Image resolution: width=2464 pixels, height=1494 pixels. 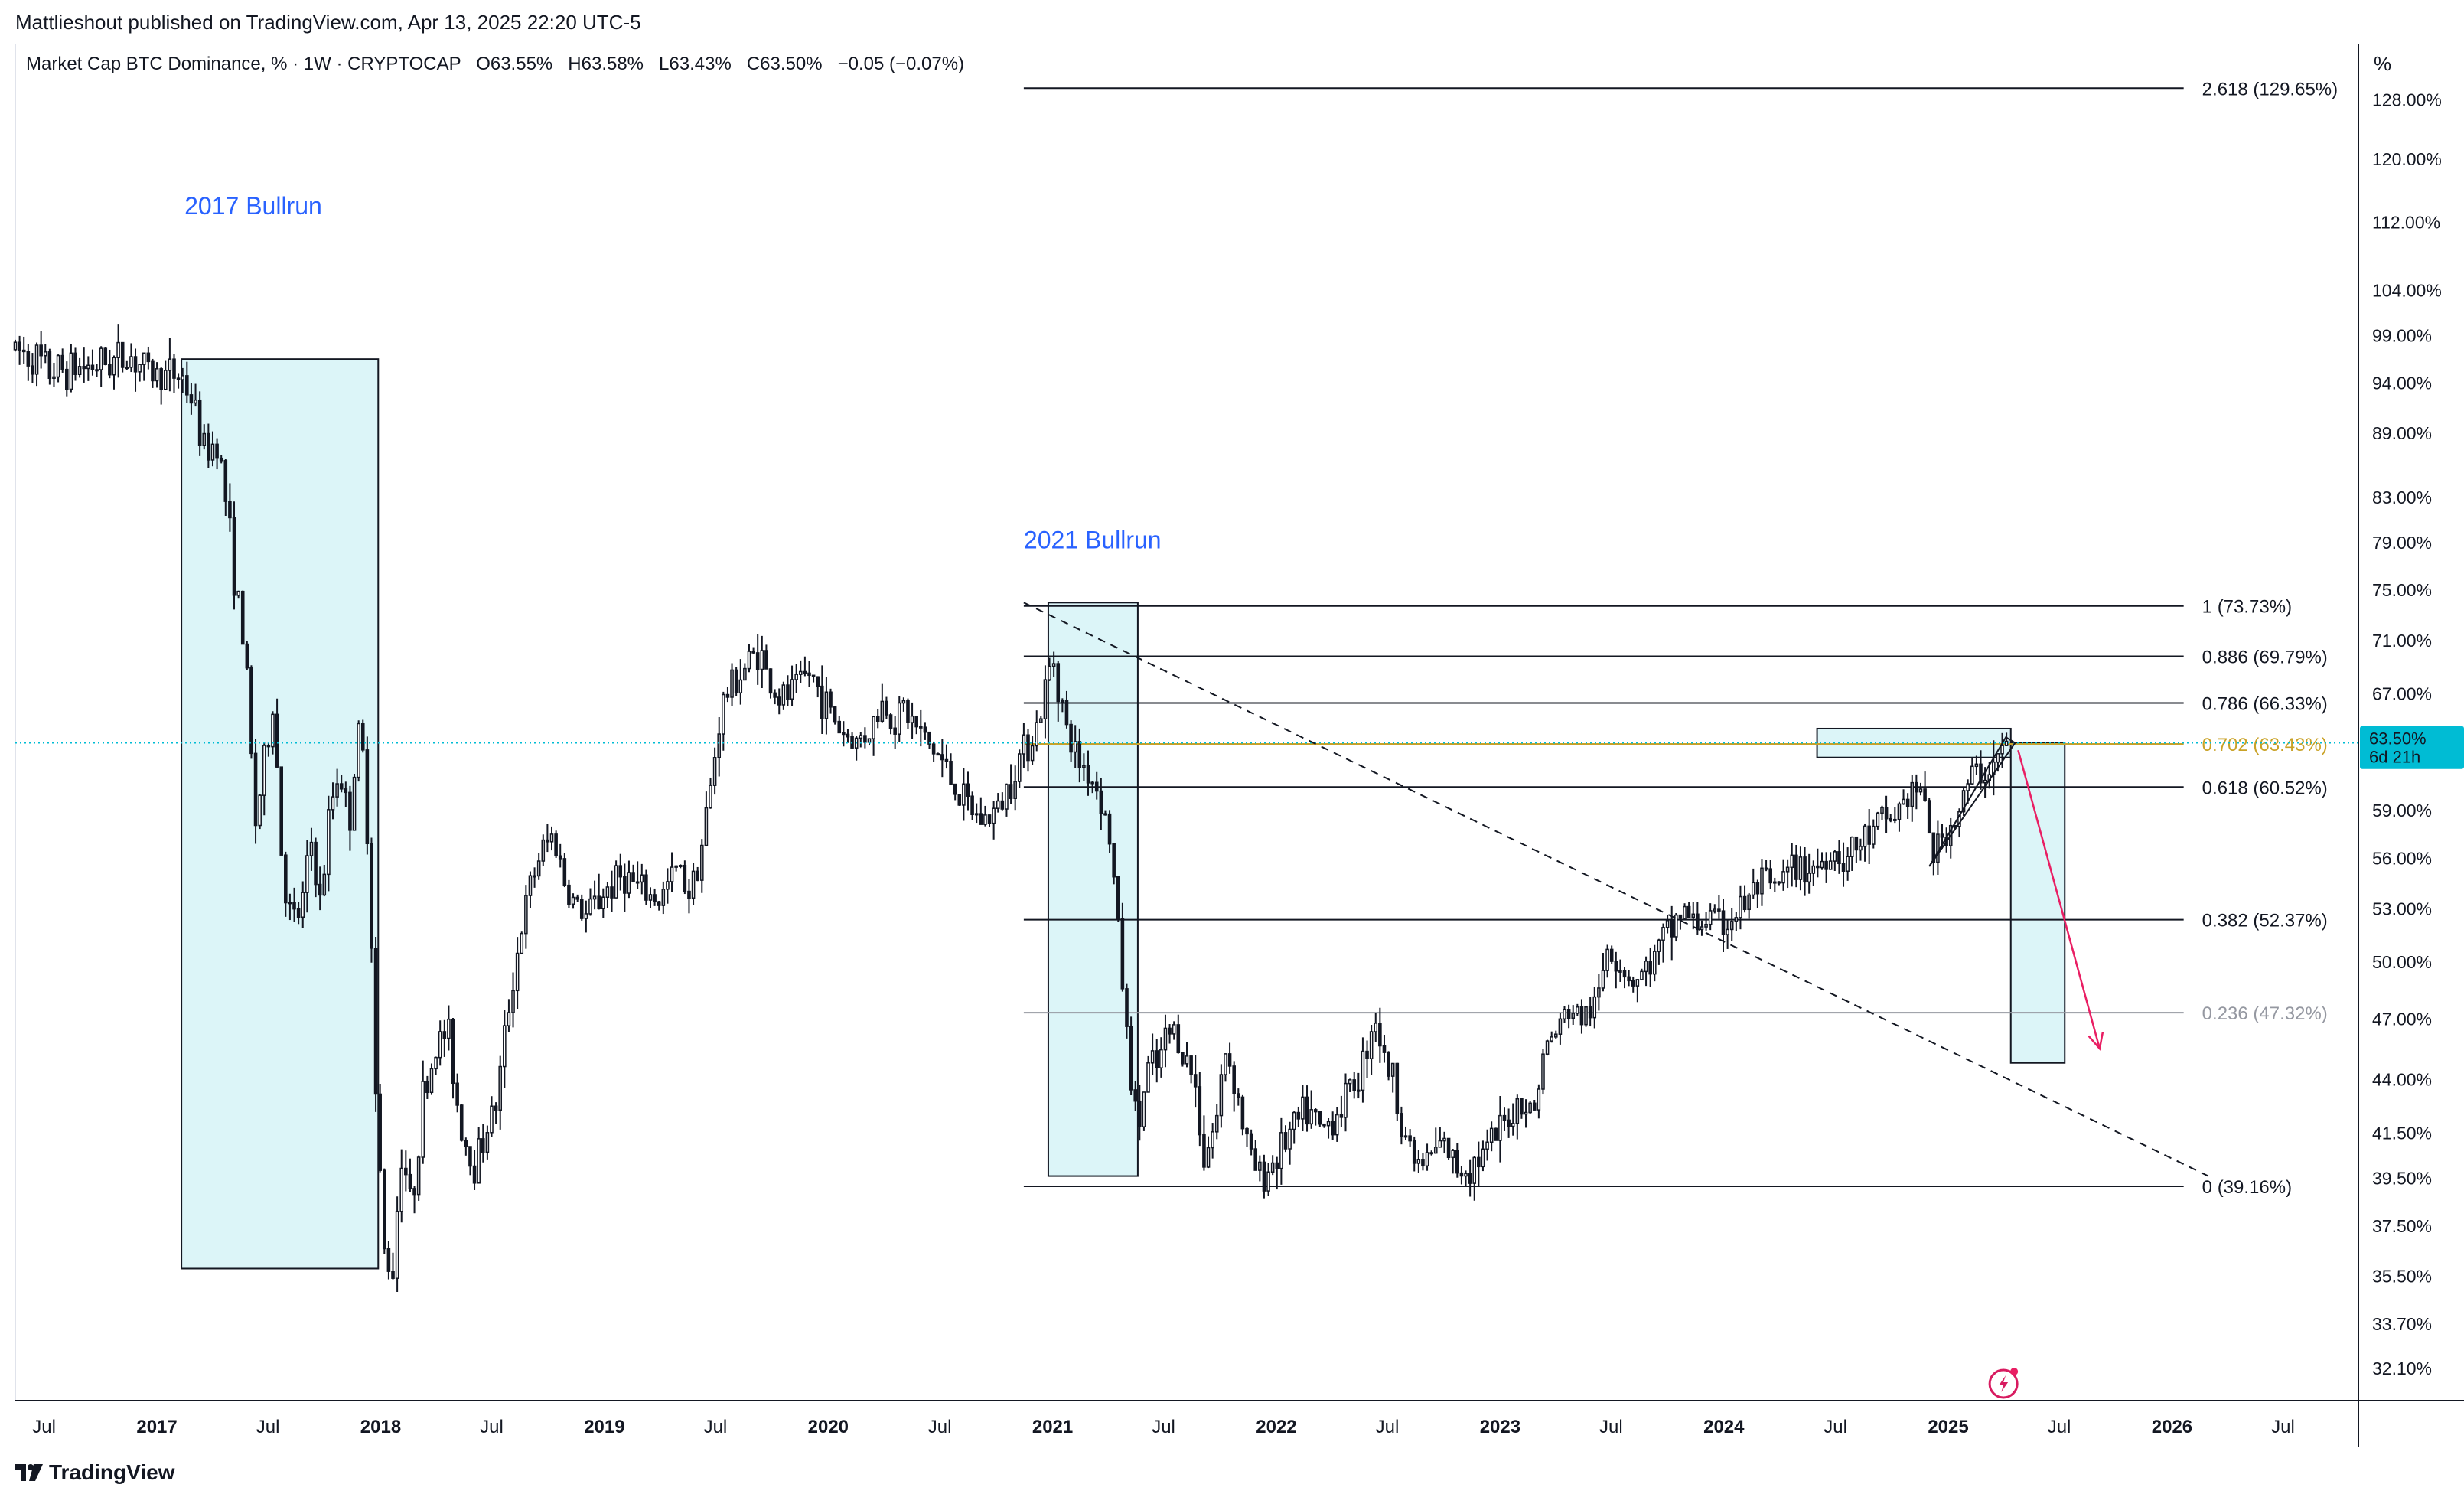 I want to click on fib-level-label: 0 (39.16%), so click(x=2247, y=1188).